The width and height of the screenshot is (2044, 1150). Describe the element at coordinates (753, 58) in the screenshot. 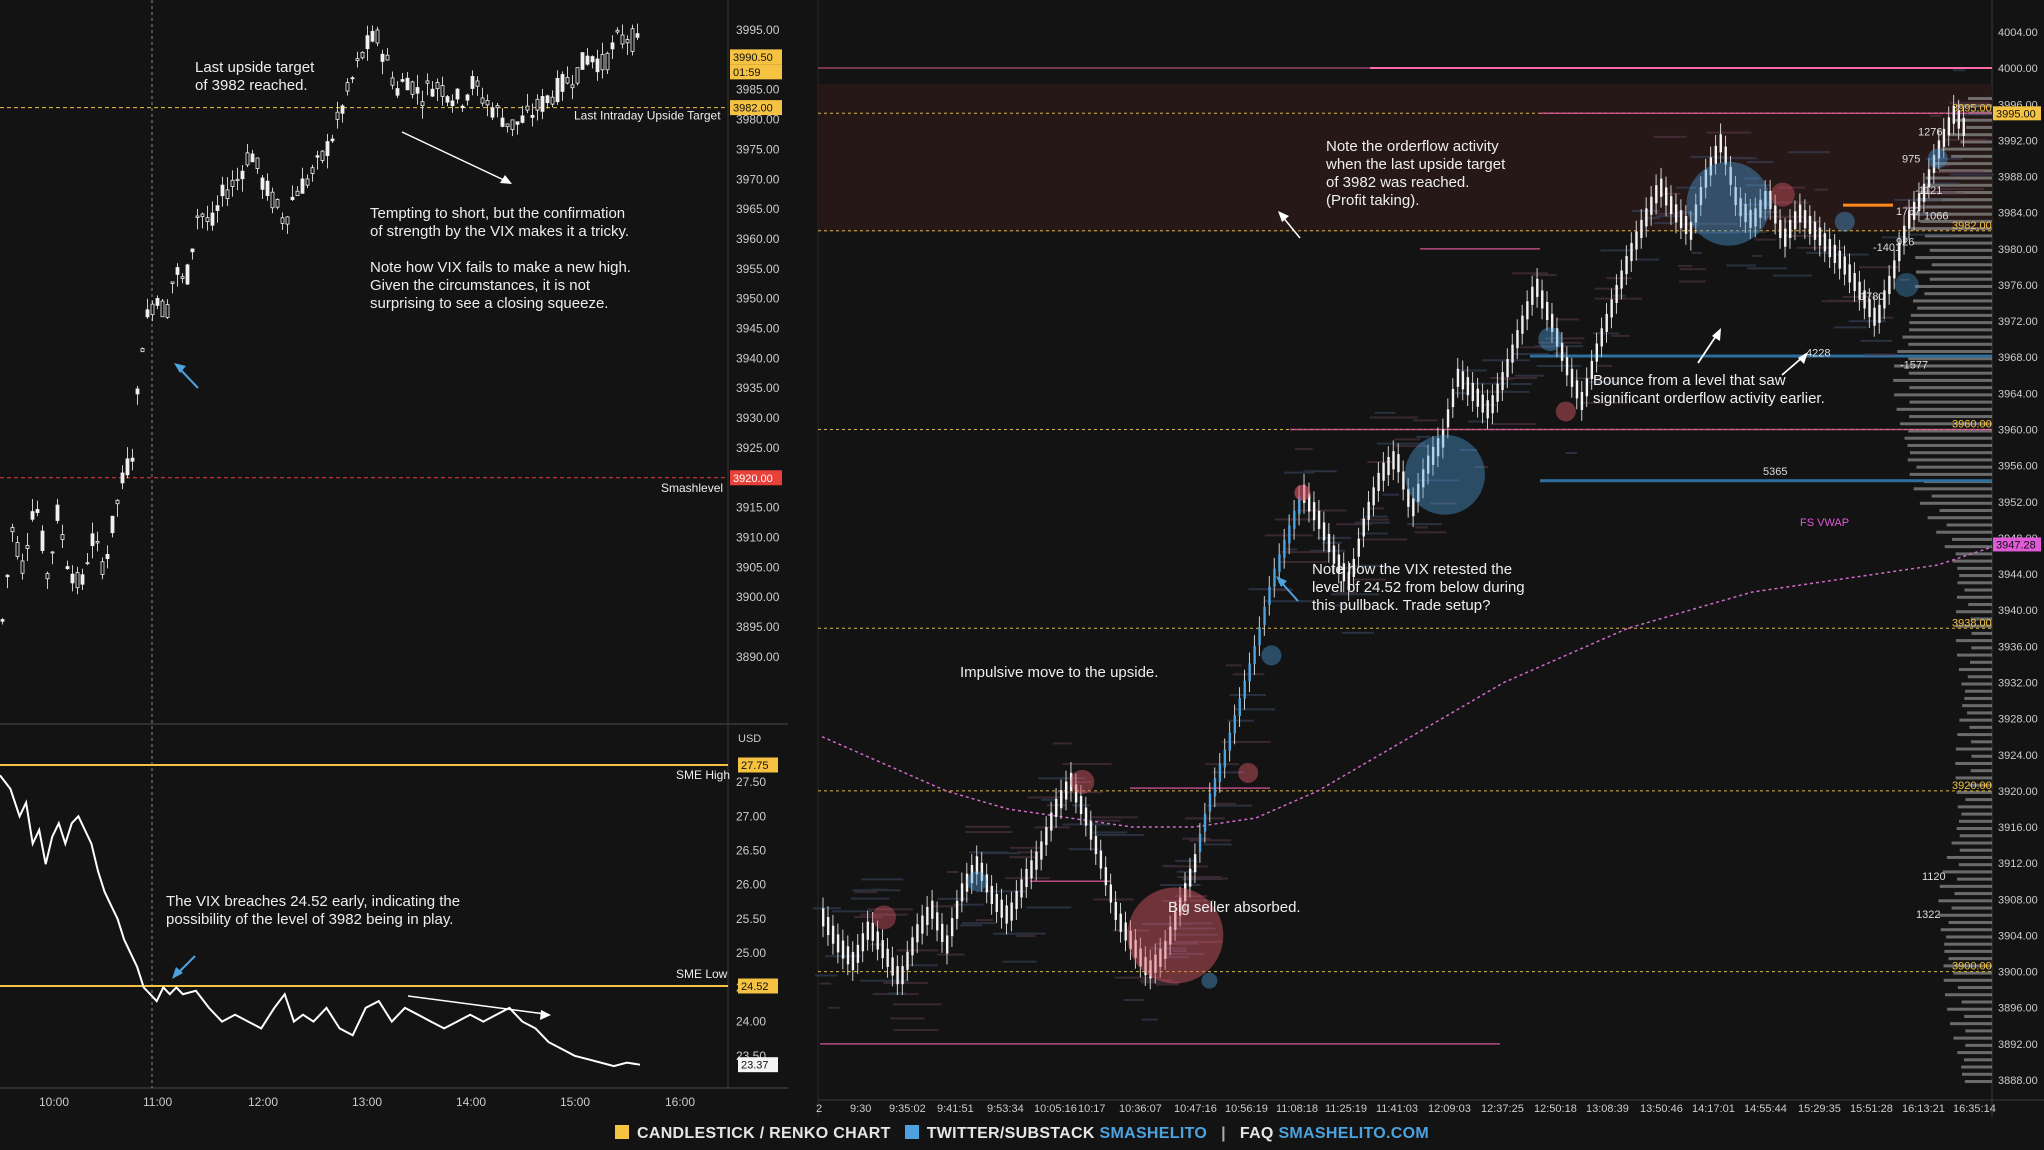

I see `current-price-tag-text: 3990.50` at that location.